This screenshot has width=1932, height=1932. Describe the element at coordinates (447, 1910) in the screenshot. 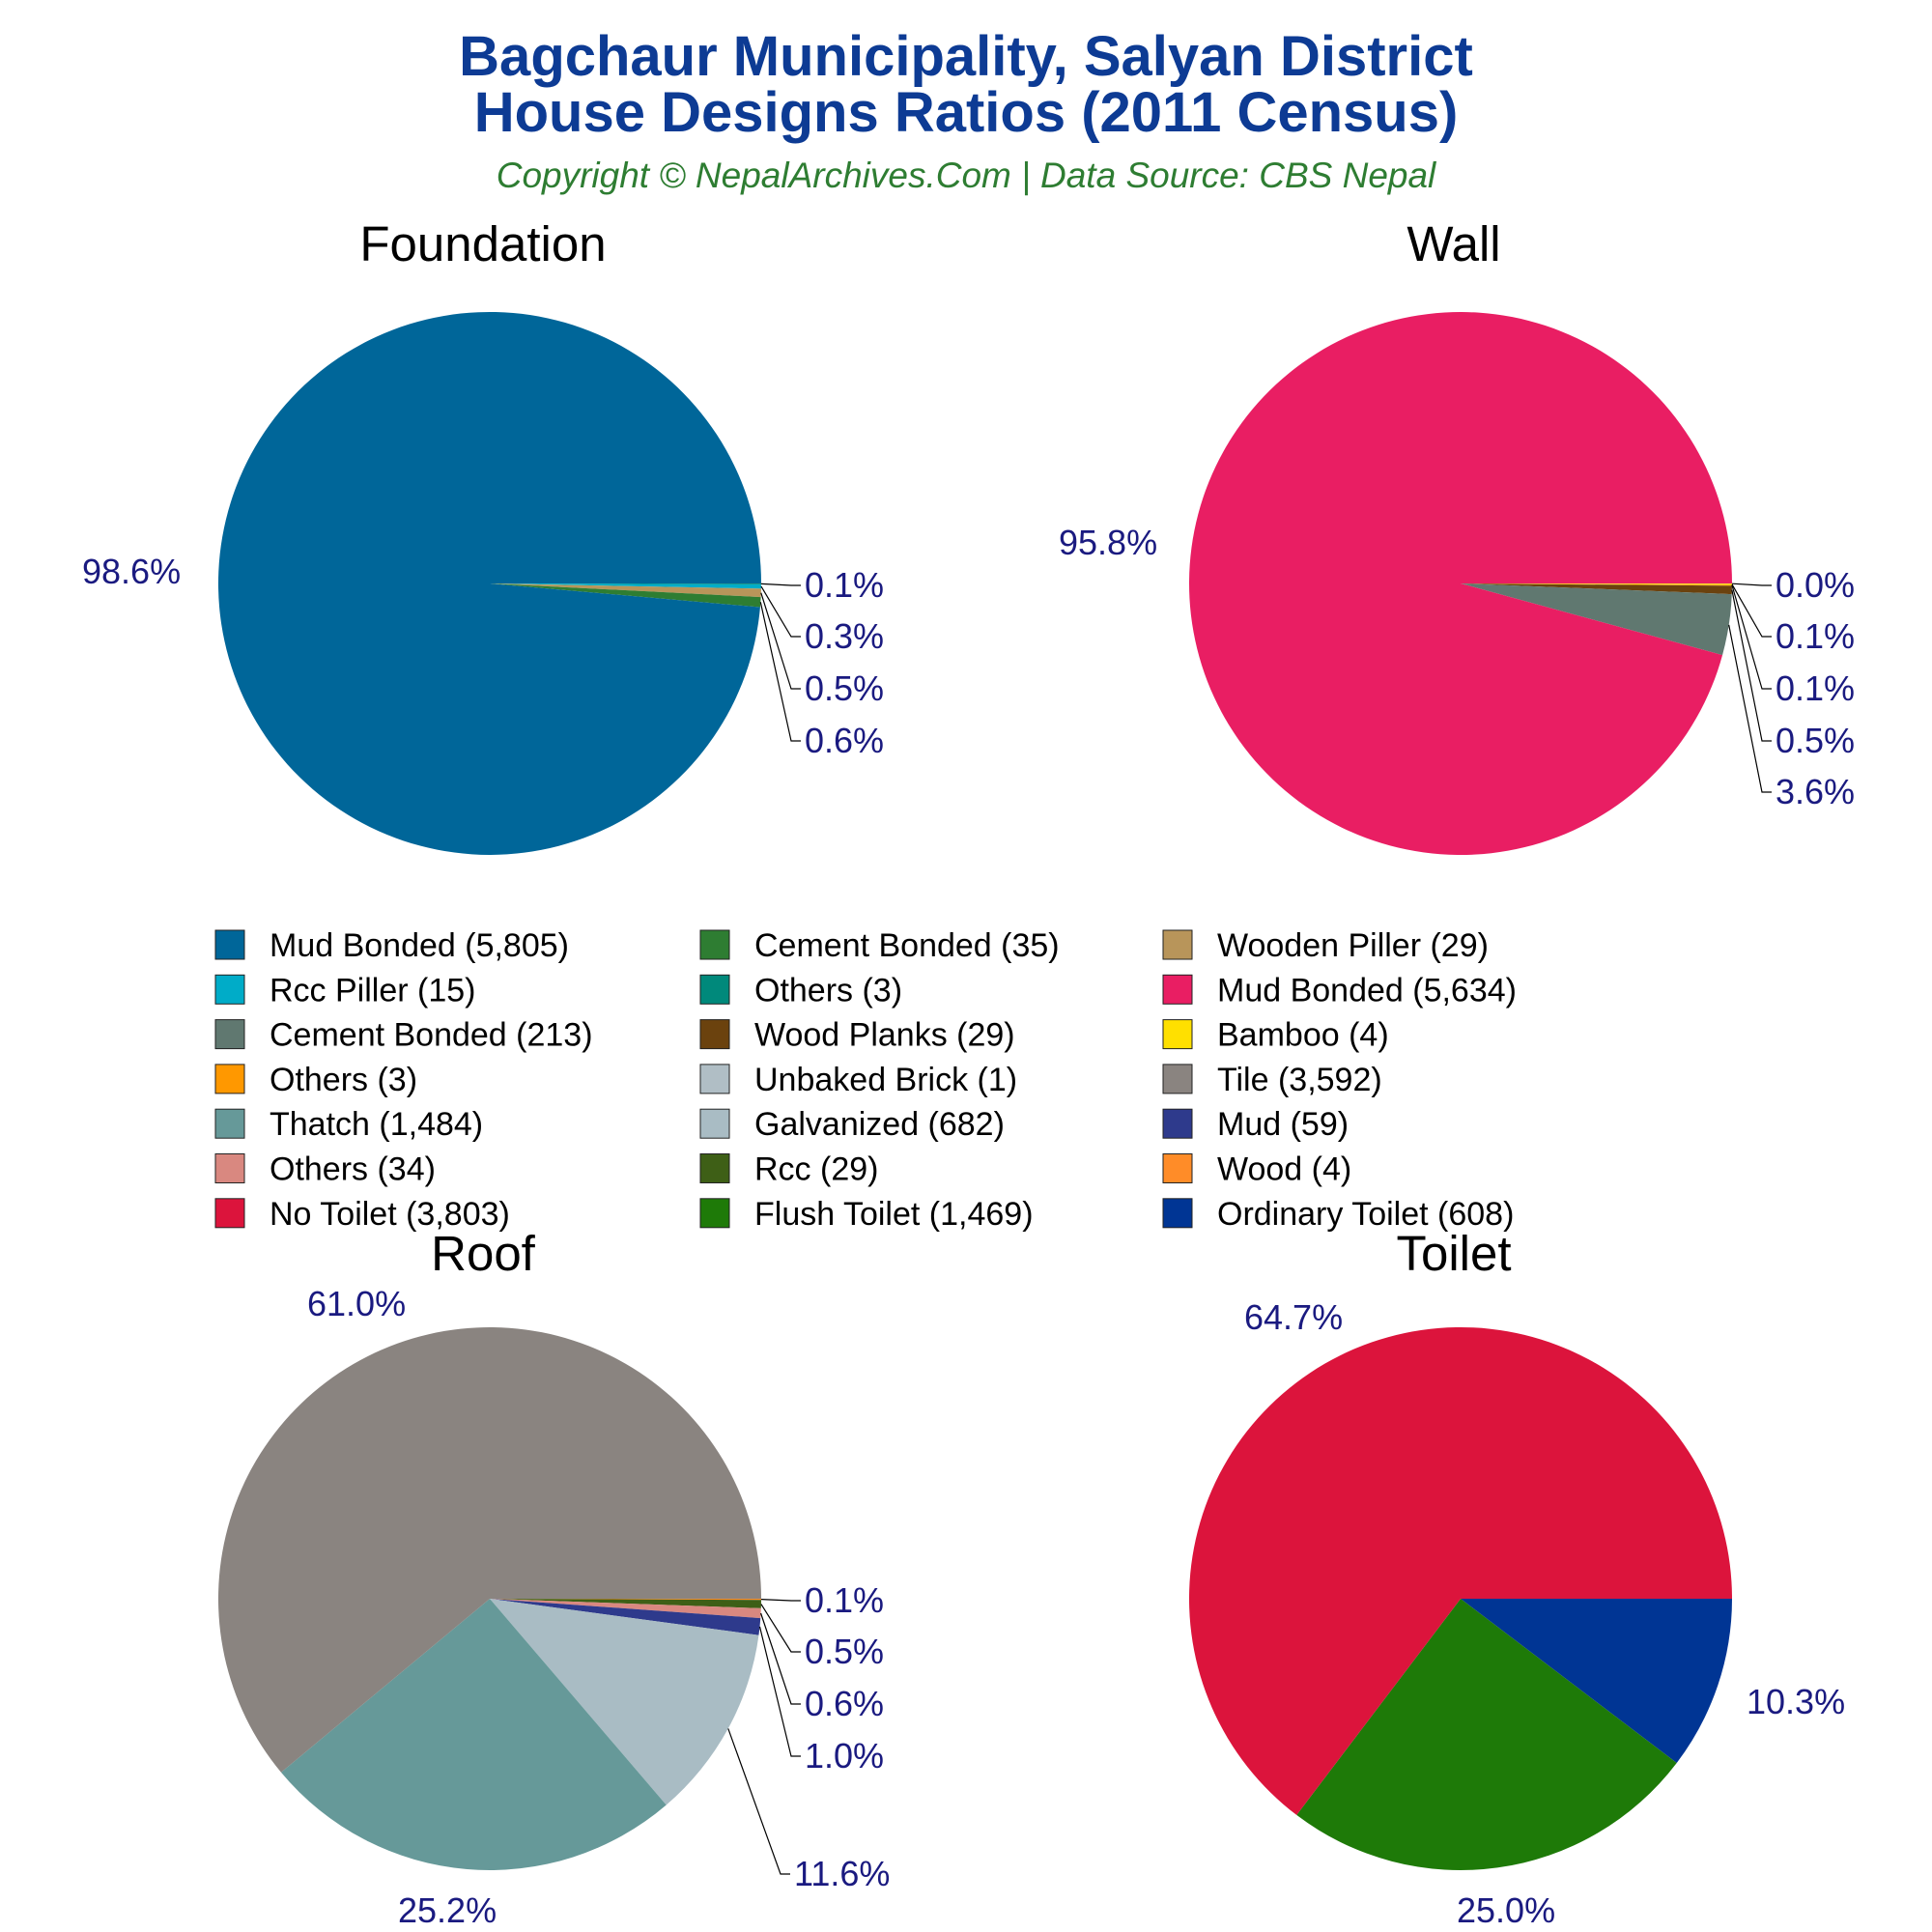

I see `roof-pct-label: 25.2%` at that location.